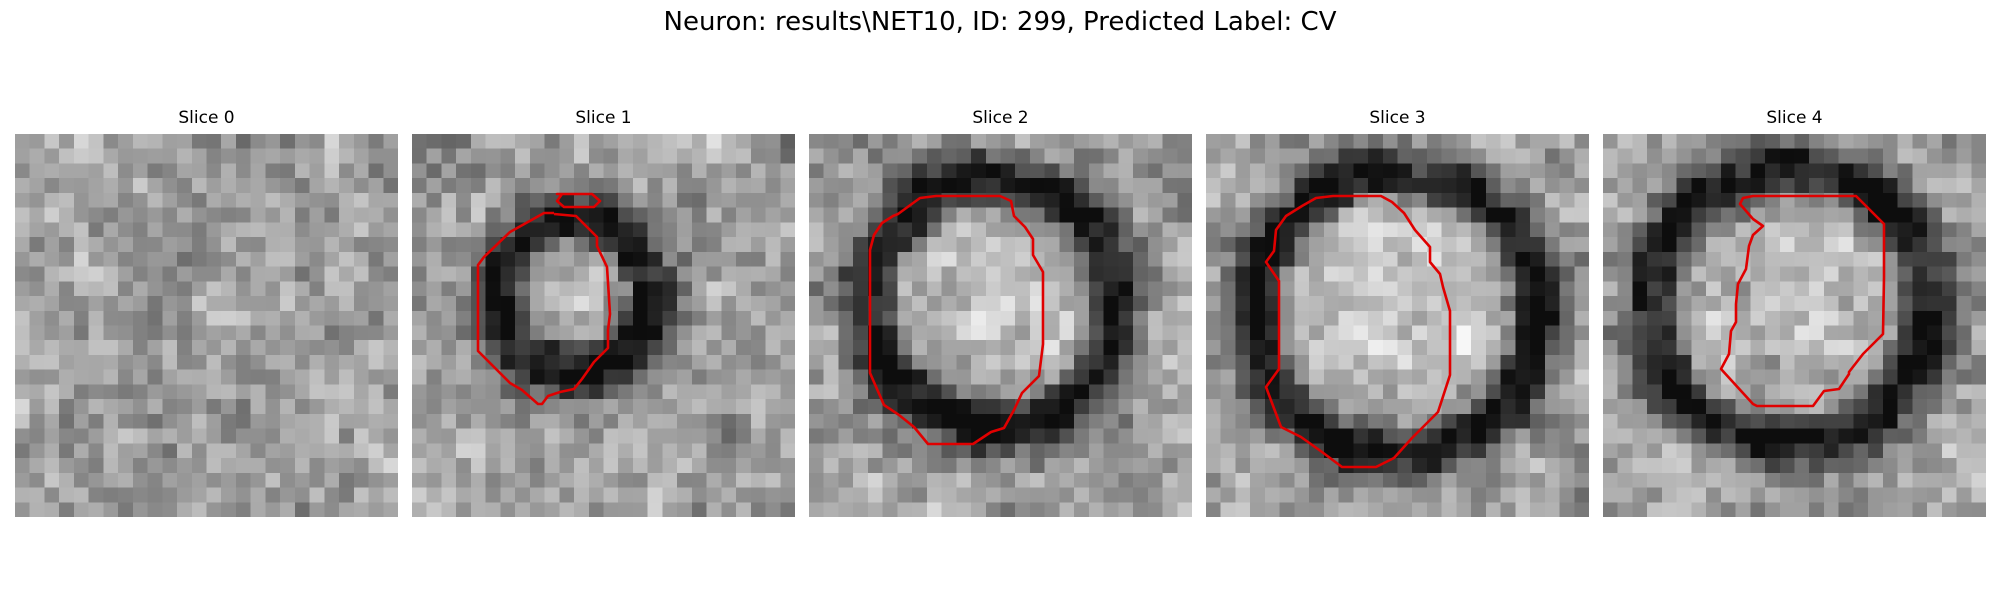 This screenshot has width=2000, height=600. I want to click on contour-line, so click(578, 200).